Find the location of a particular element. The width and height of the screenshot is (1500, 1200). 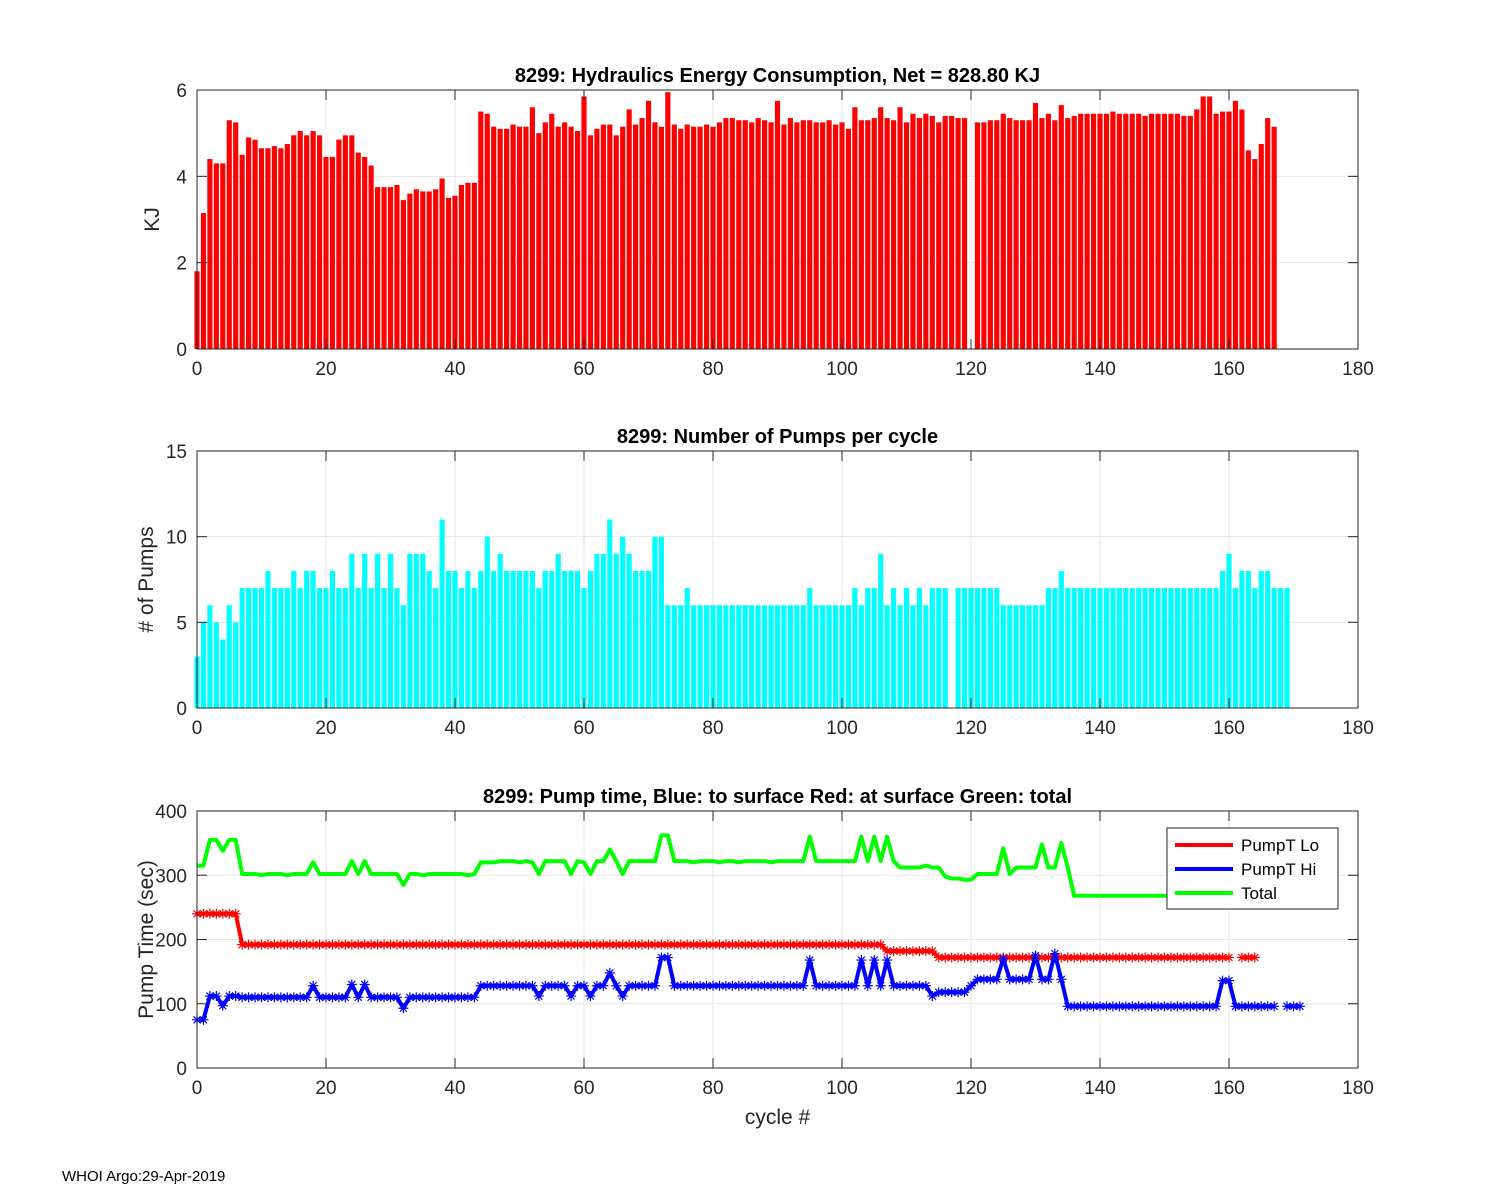

legend: PumpT Lo PumpT Hi Total is located at coordinates (1252, 868).